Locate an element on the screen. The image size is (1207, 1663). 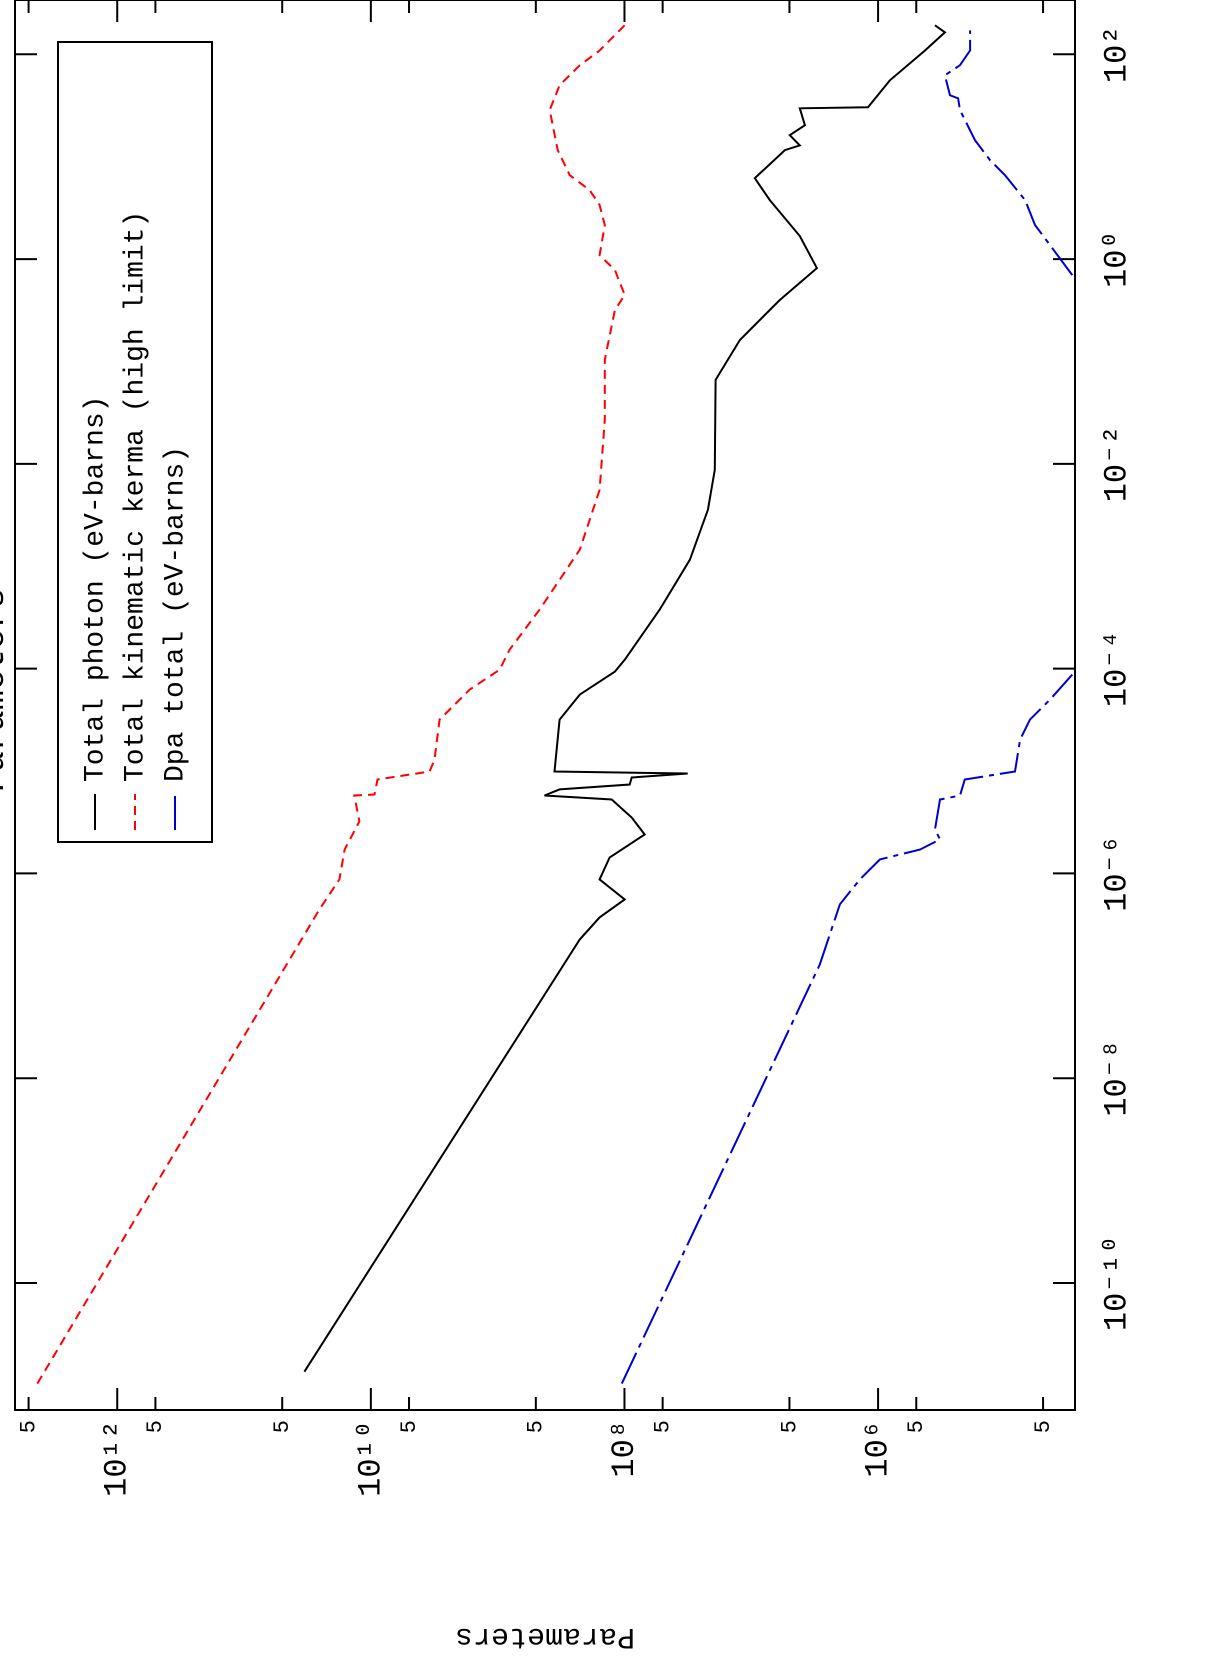
x-tick-label: 10⁻² is located at coordinates (1116, 463).